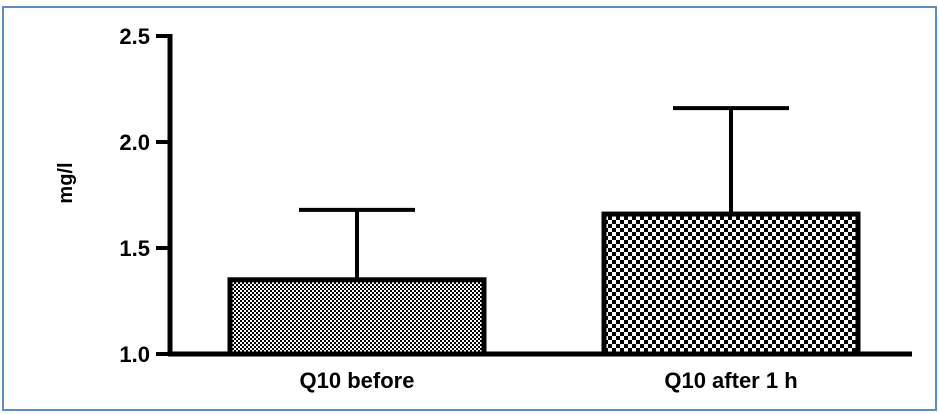 The width and height of the screenshot is (939, 414). What do you see at coordinates (730, 380) in the screenshot?
I see `x-category-label: Q10 after 1 h` at bounding box center [730, 380].